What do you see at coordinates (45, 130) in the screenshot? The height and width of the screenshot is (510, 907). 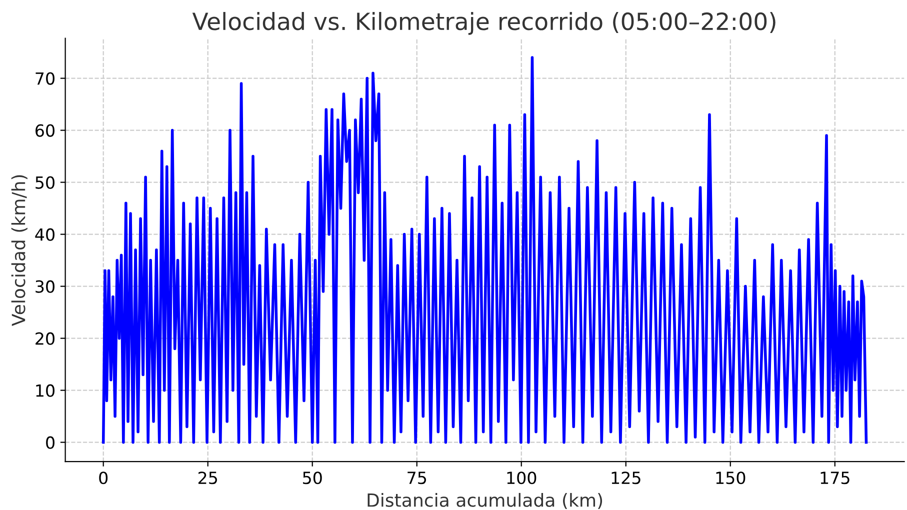 I see `y-tick-label: 60` at bounding box center [45, 130].